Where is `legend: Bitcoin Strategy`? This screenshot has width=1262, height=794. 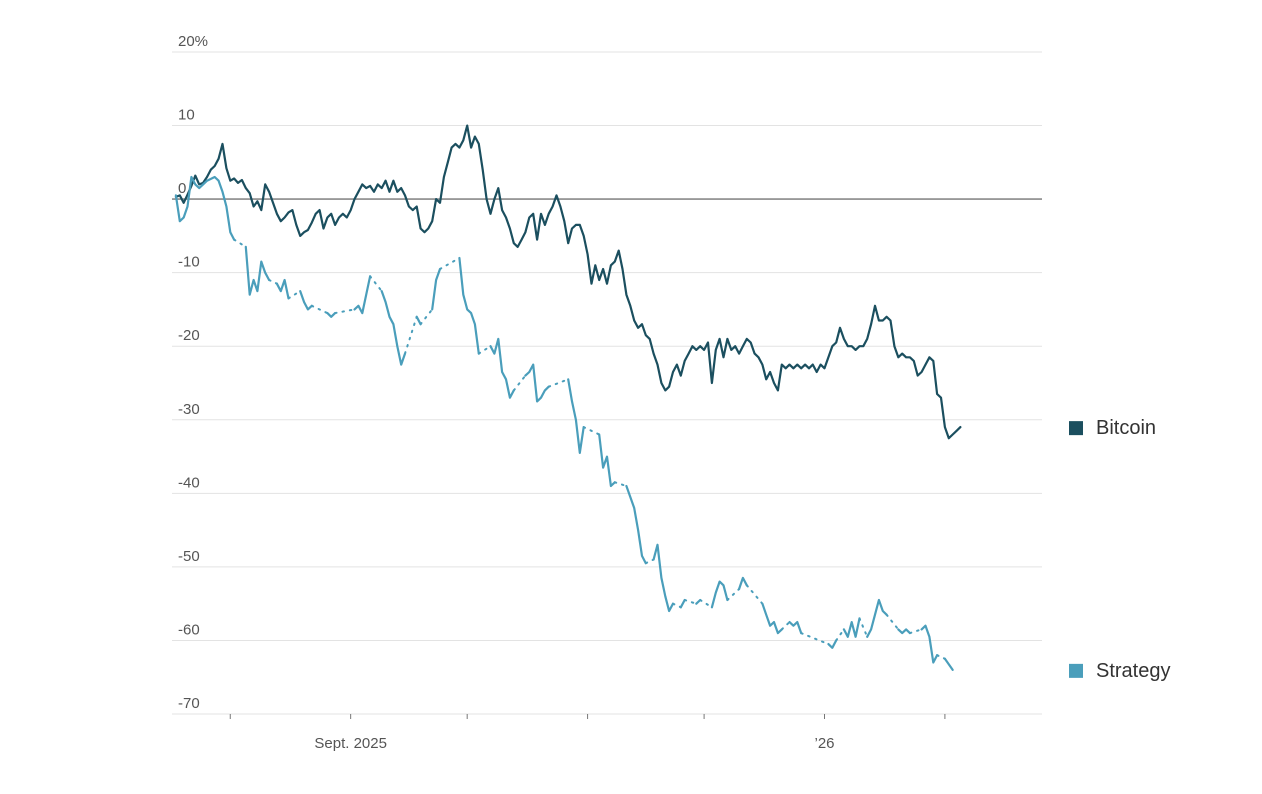
legend: Bitcoin Strategy is located at coordinates (1119, 549).